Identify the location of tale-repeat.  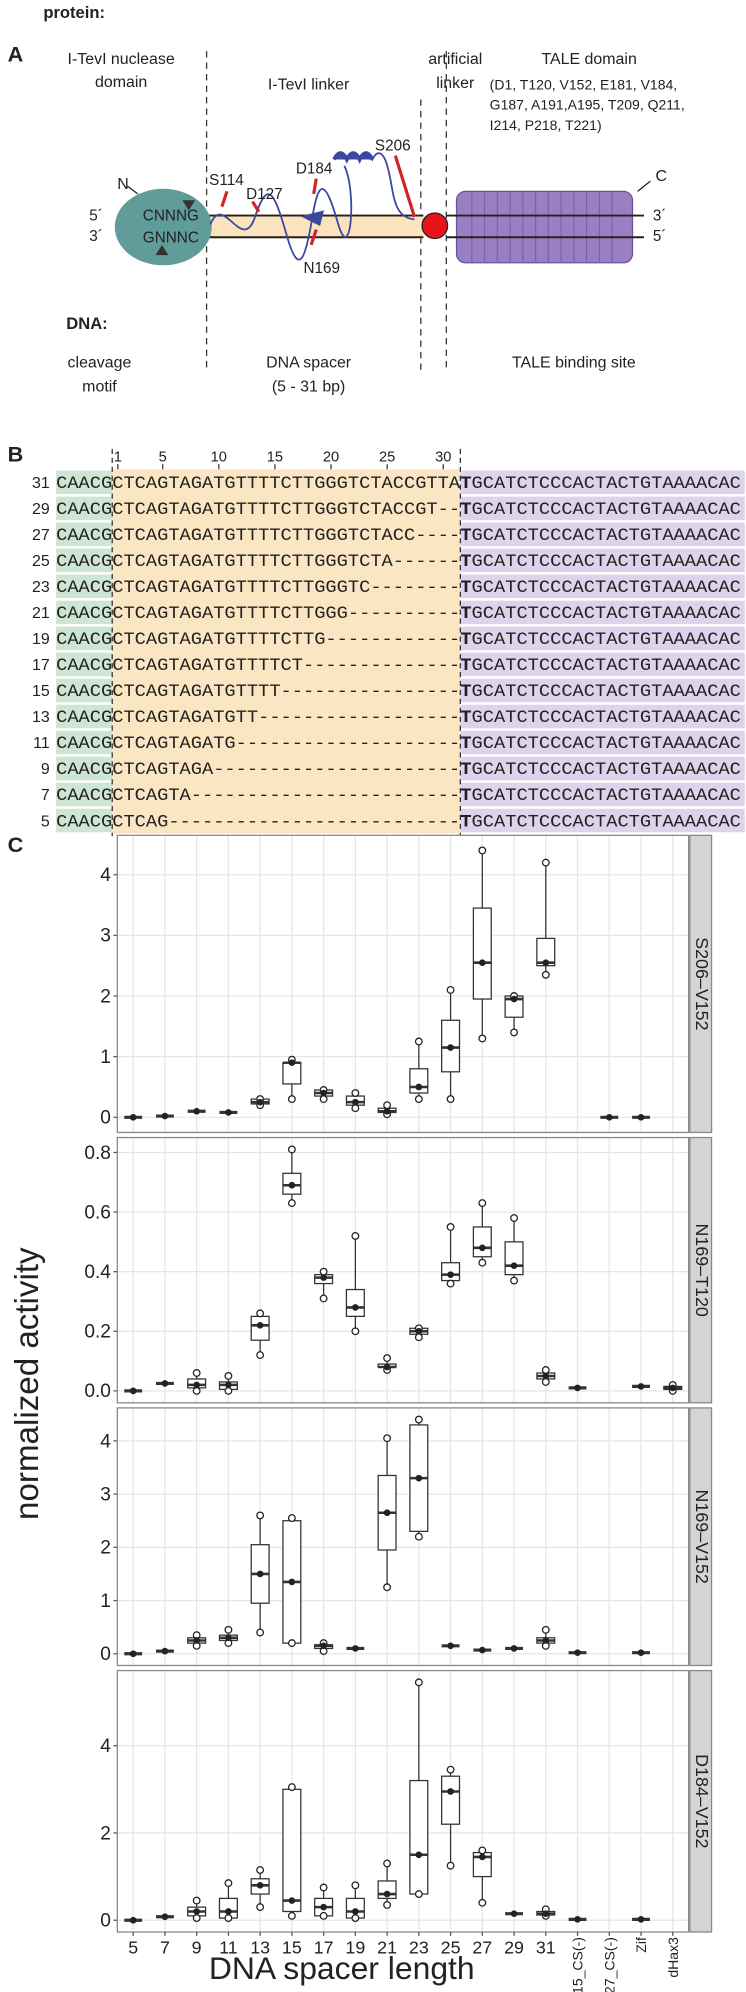
(542, 227).